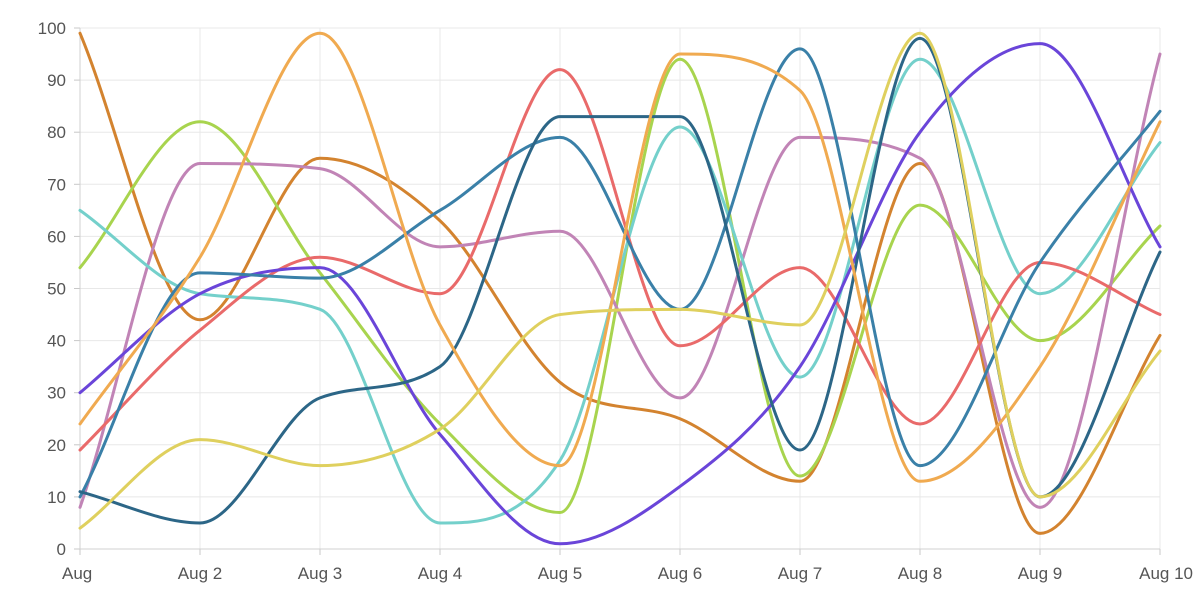 The width and height of the screenshot is (1198, 610). Describe the element at coordinates (56, 80) in the screenshot. I see `y-tick-label: 90` at that location.